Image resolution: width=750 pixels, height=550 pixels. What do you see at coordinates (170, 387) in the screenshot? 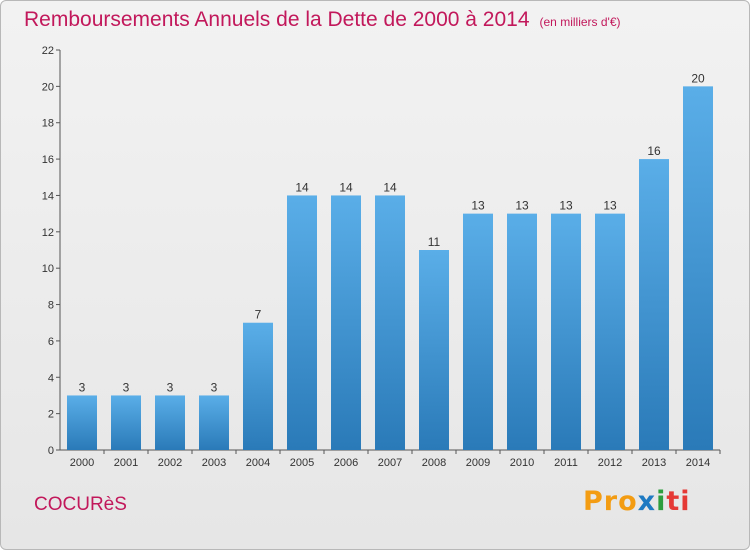
I see `data-label-2002: 3` at bounding box center [170, 387].